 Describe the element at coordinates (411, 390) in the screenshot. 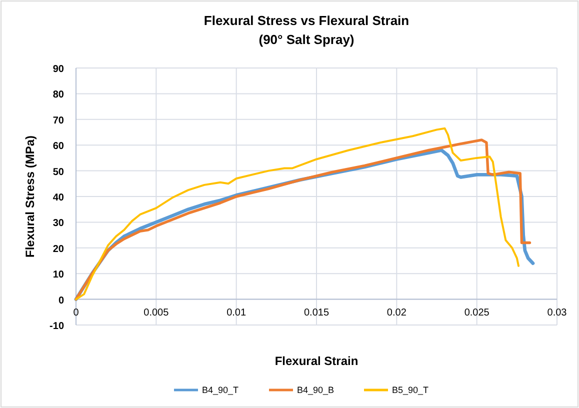

I see `legend-label: B5_90_T` at that location.